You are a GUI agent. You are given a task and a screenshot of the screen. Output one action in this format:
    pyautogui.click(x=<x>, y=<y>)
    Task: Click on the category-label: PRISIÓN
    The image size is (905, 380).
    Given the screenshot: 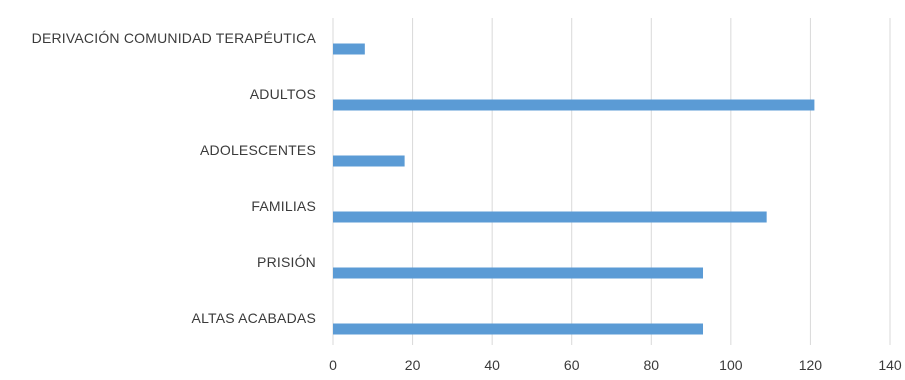 What is the action you would take?
    pyautogui.click(x=286, y=262)
    